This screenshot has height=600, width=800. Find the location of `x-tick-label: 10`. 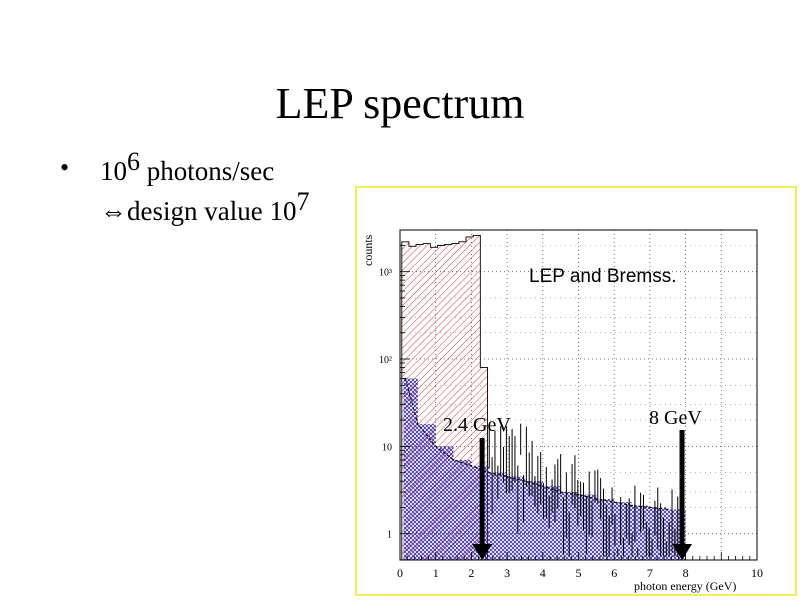

x-tick-label: 10 is located at coordinates (757, 573).